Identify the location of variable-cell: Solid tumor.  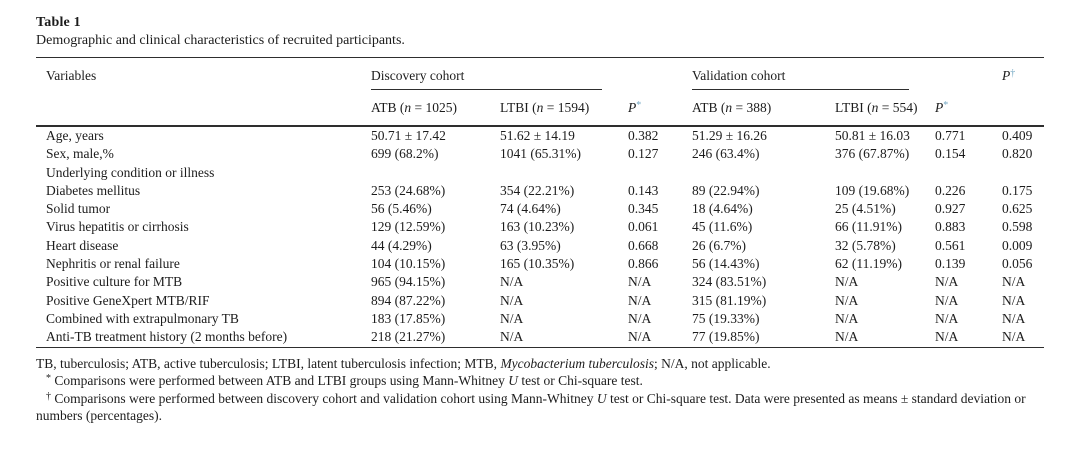
(78, 209).